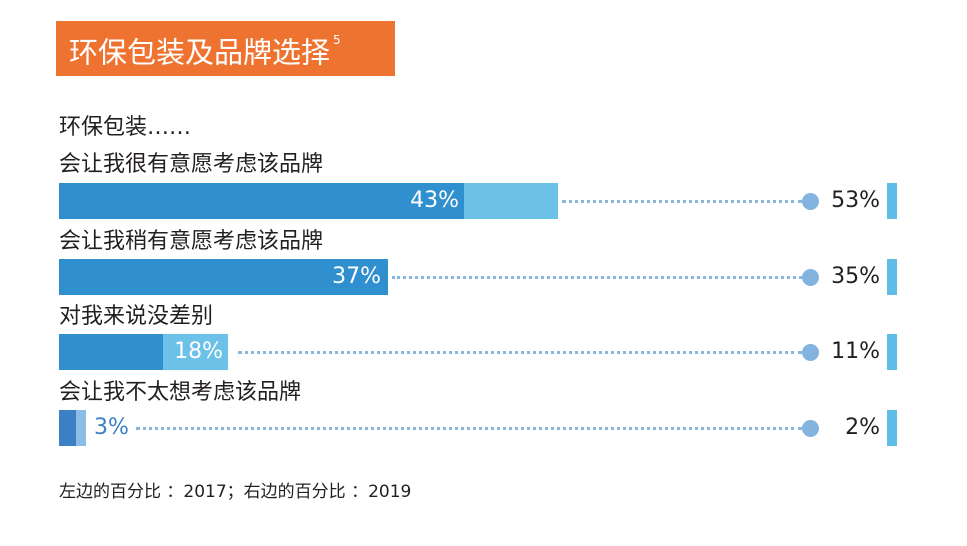  What do you see at coordinates (111, 427) in the screenshot?
I see `pct-2017: 3%` at bounding box center [111, 427].